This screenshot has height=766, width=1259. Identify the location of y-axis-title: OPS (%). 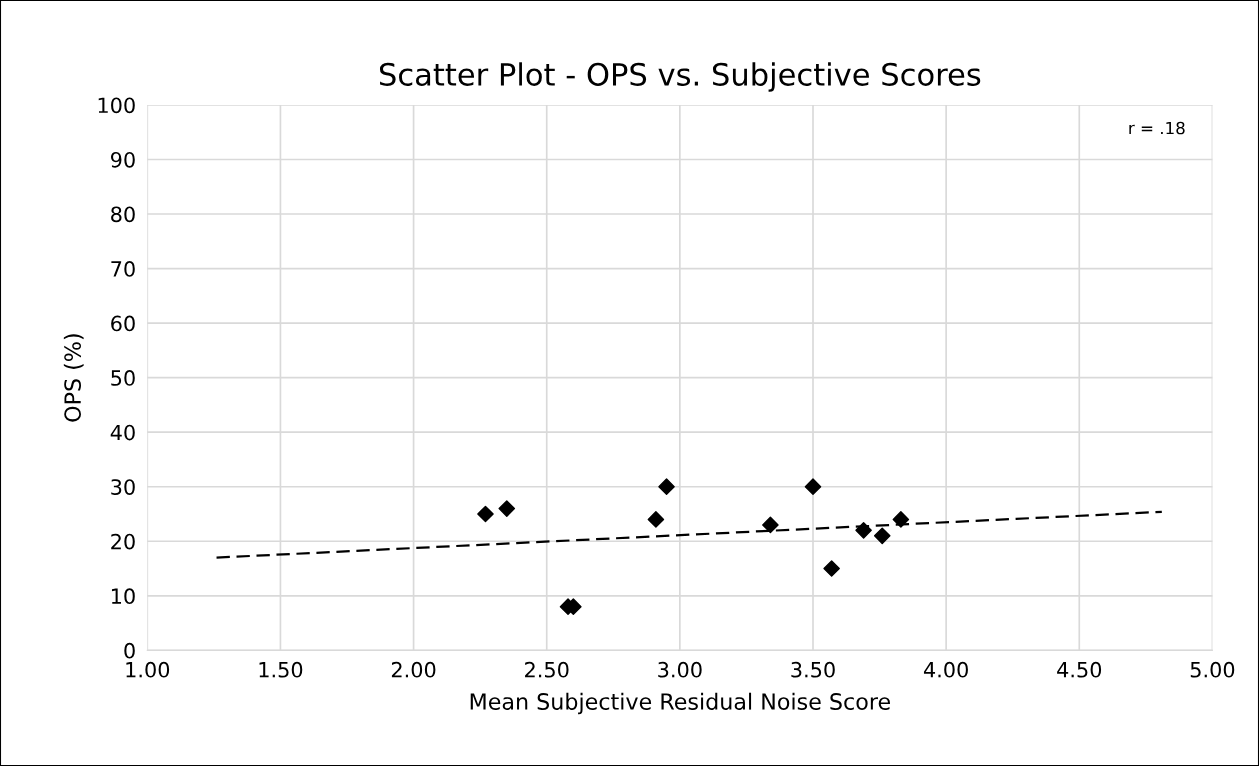
(73, 378).